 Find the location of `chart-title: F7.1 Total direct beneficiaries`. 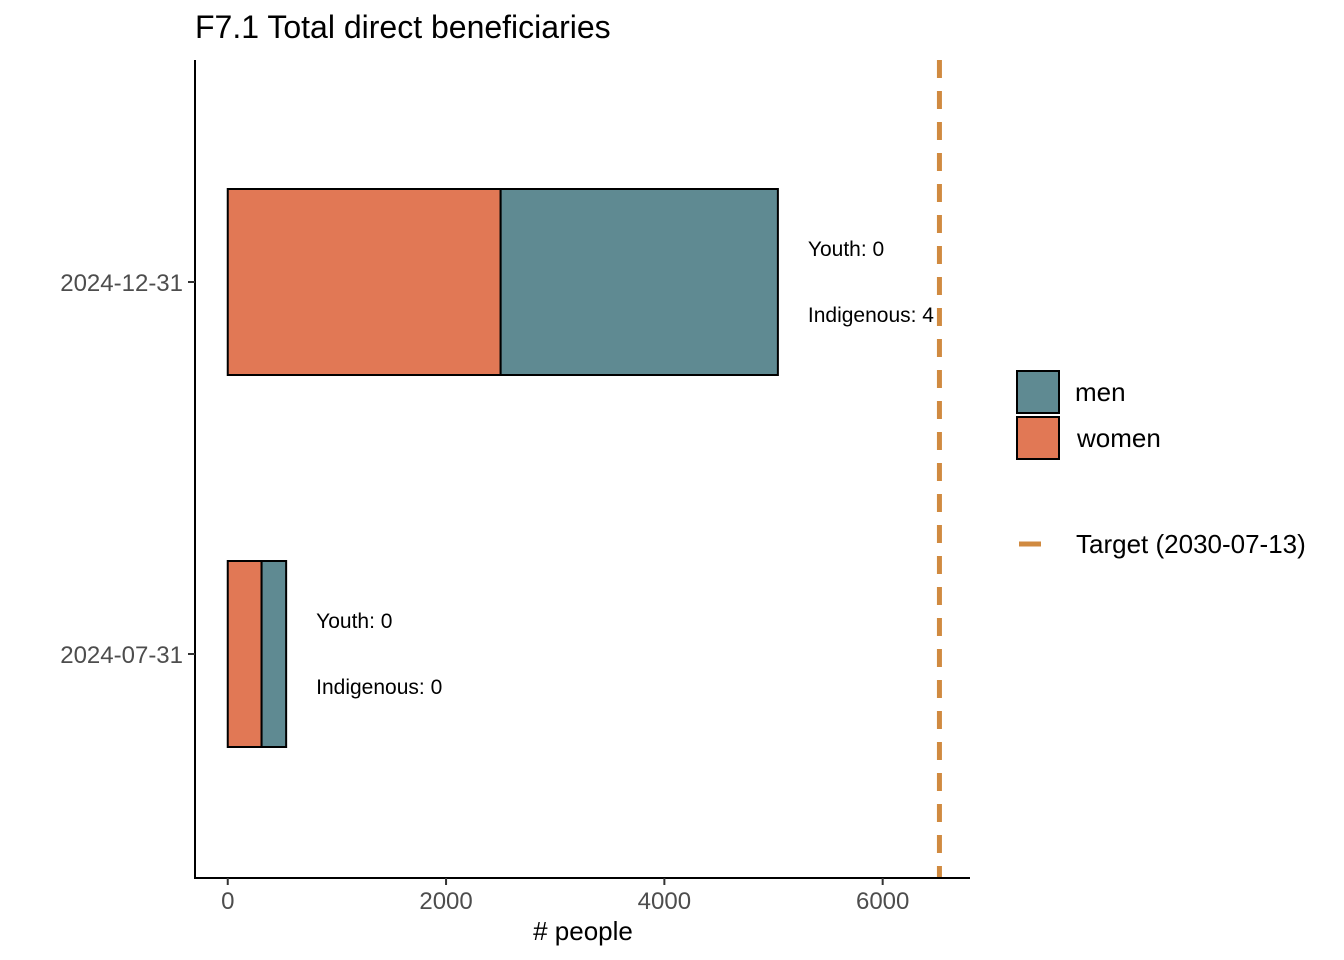

chart-title: F7.1 Total direct beneficiaries is located at coordinates (403, 27).